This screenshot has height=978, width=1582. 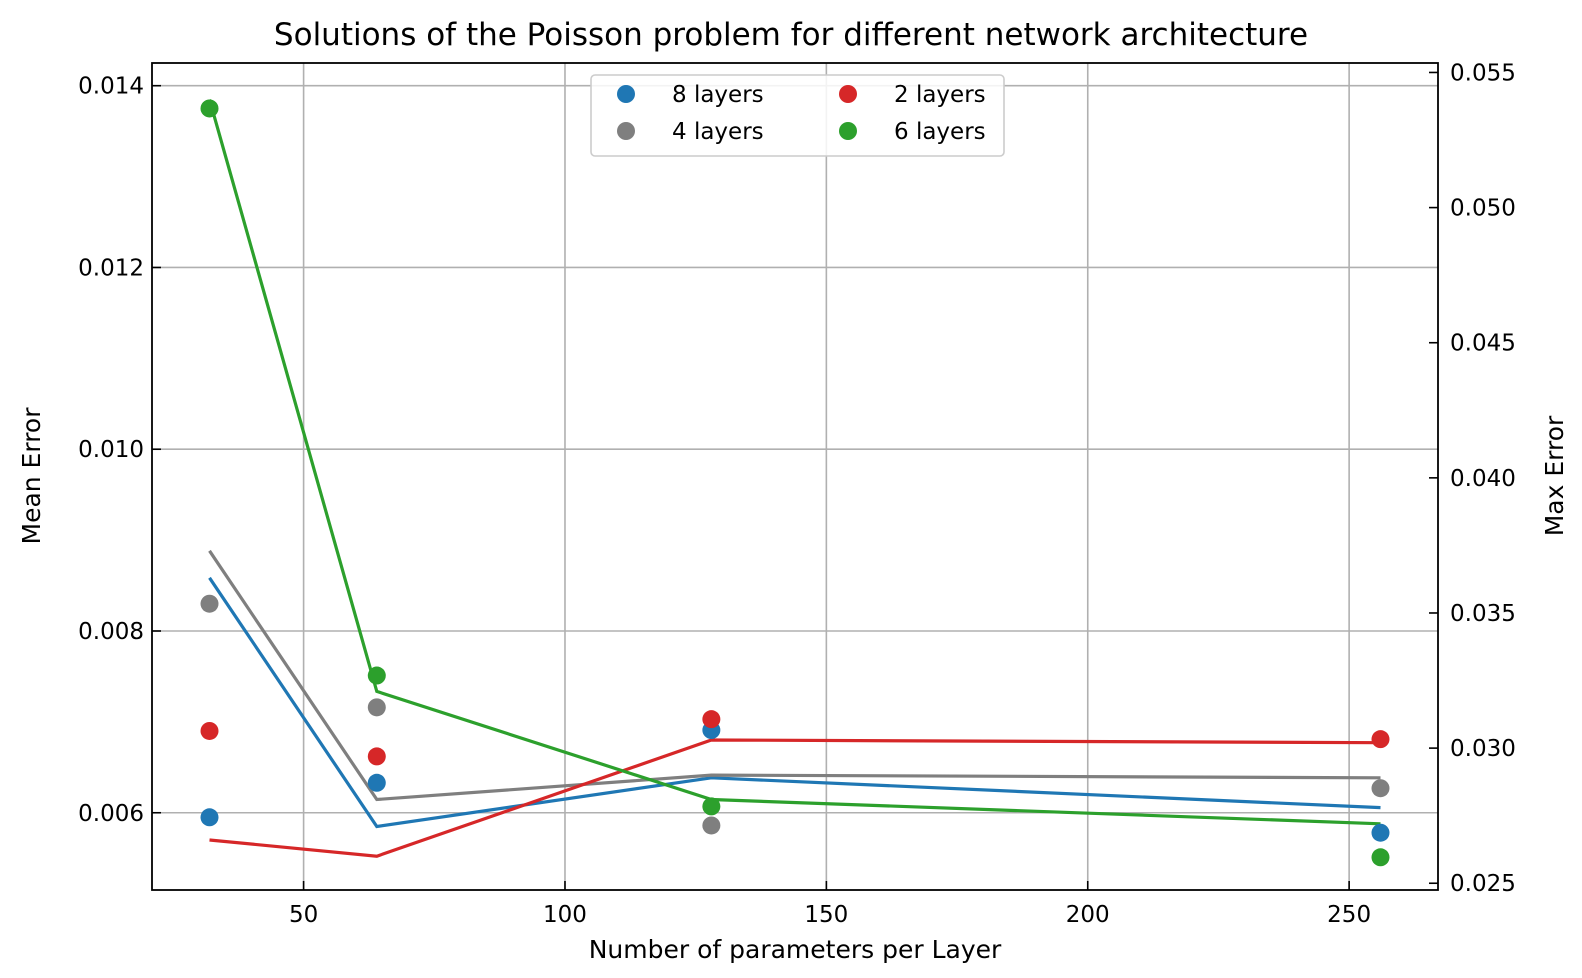 What do you see at coordinates (111, 814) in the screenshot?
I see `y-tick-label: 0.006` at bounding box center [111, 814].